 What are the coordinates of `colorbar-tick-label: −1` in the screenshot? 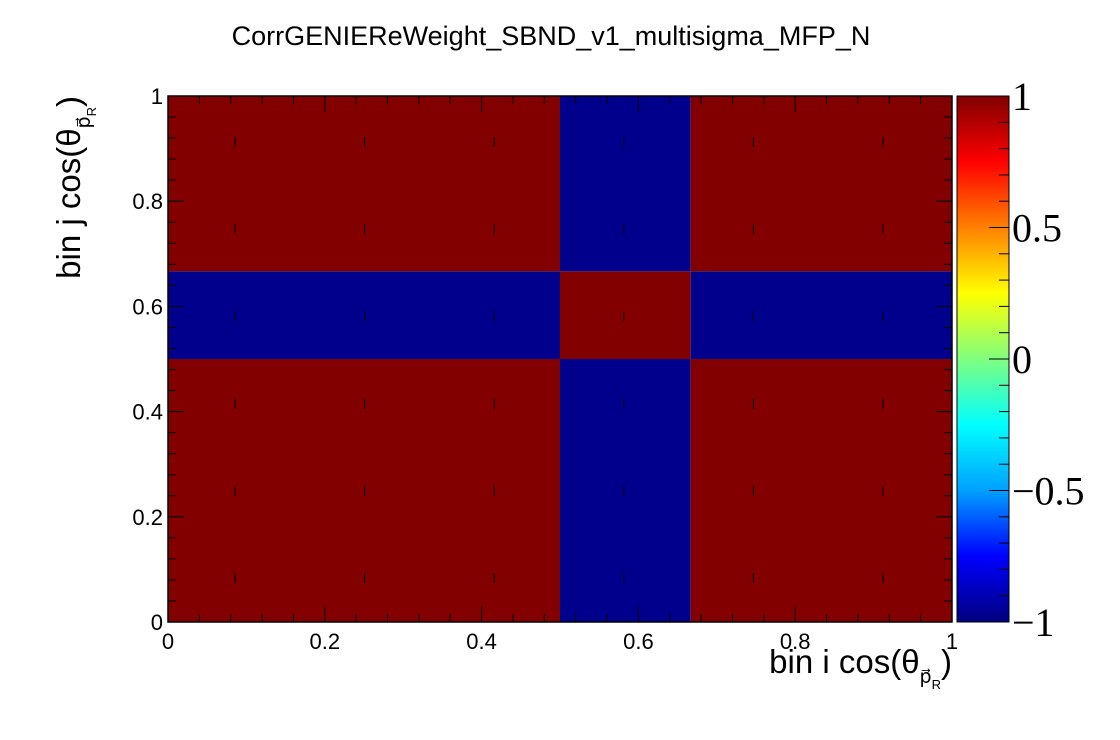 It's located at (1033, 622).